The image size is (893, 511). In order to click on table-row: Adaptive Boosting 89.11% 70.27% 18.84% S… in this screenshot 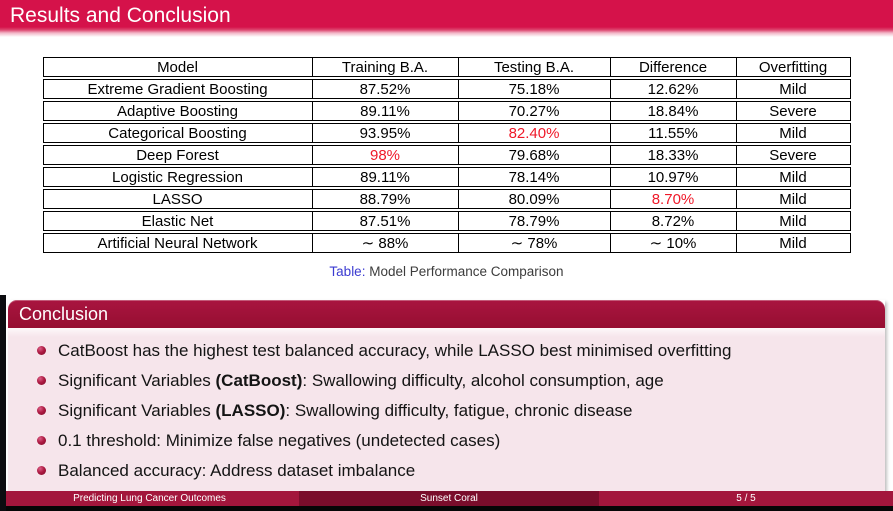, I will do `click(446, 111)`.